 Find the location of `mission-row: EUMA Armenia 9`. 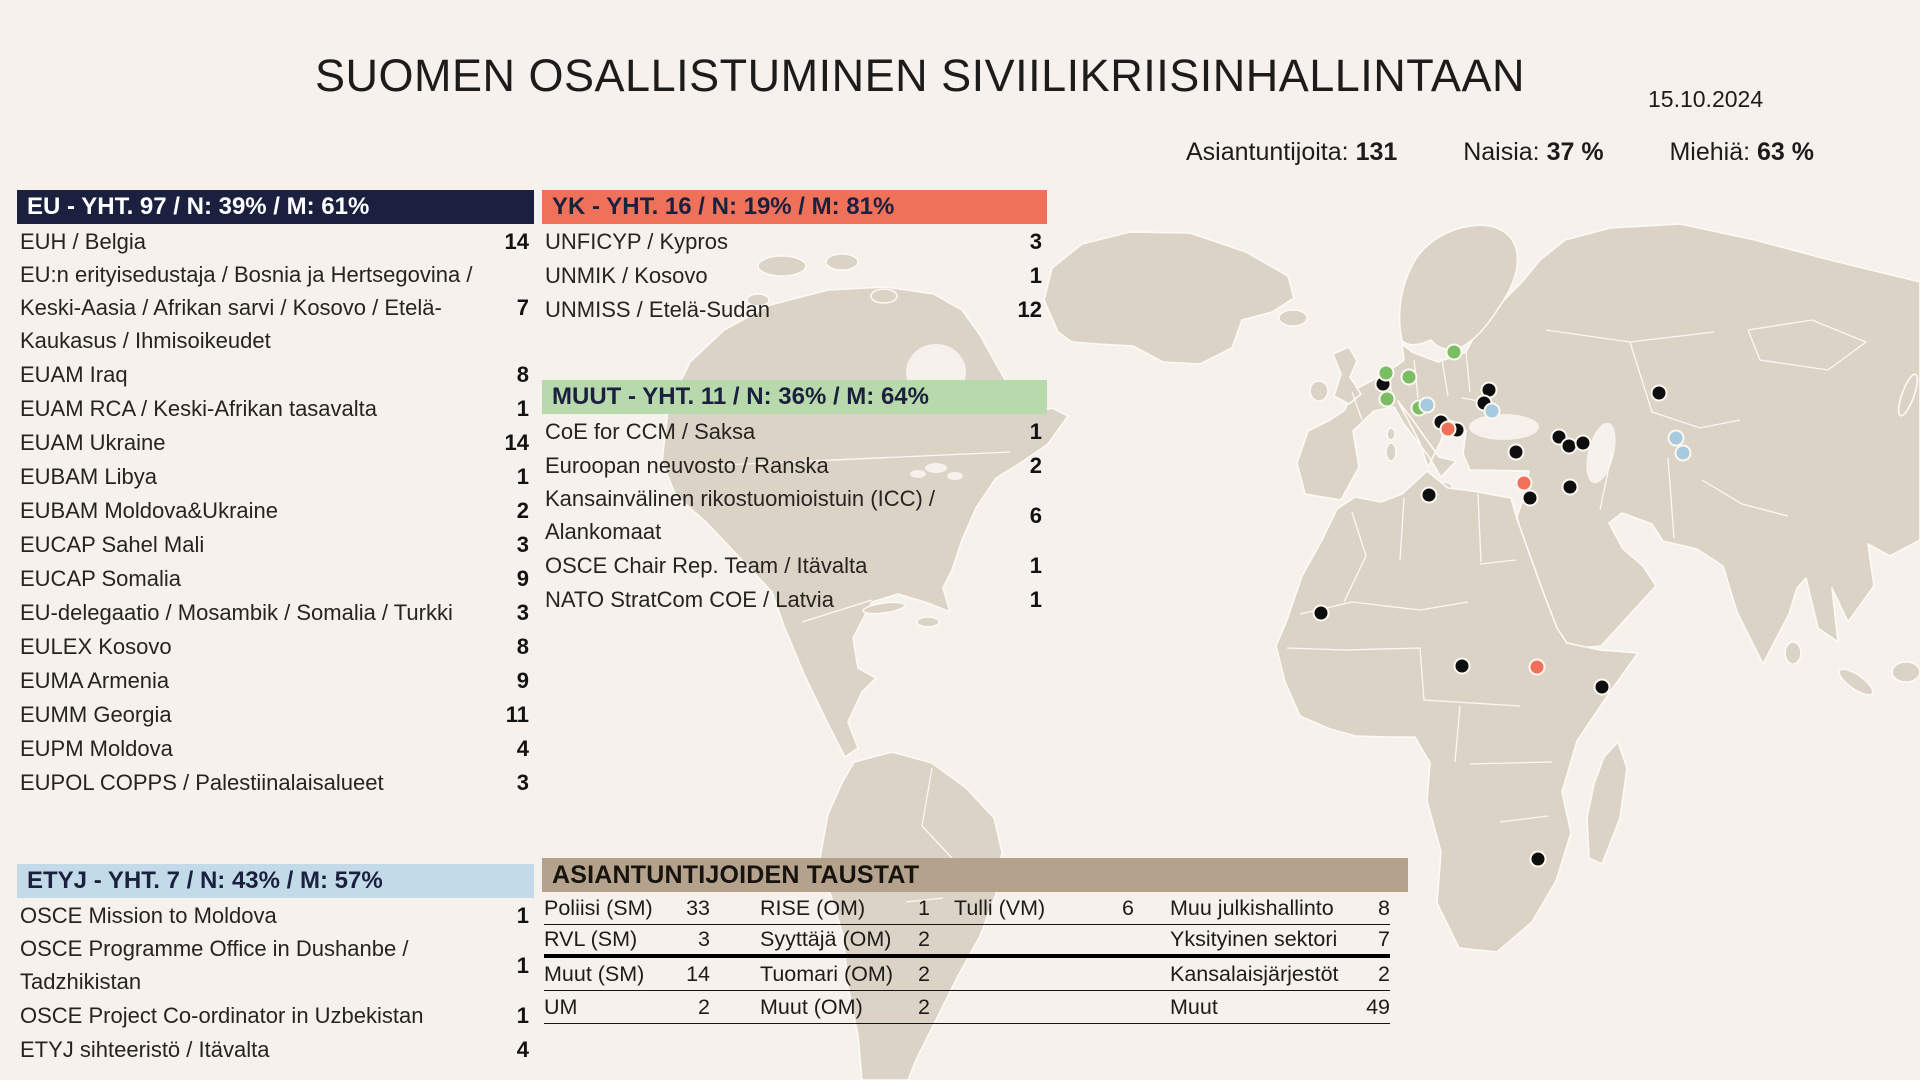

mission-row: EUMA Armenia 9 is located at coordinates (275, 680).